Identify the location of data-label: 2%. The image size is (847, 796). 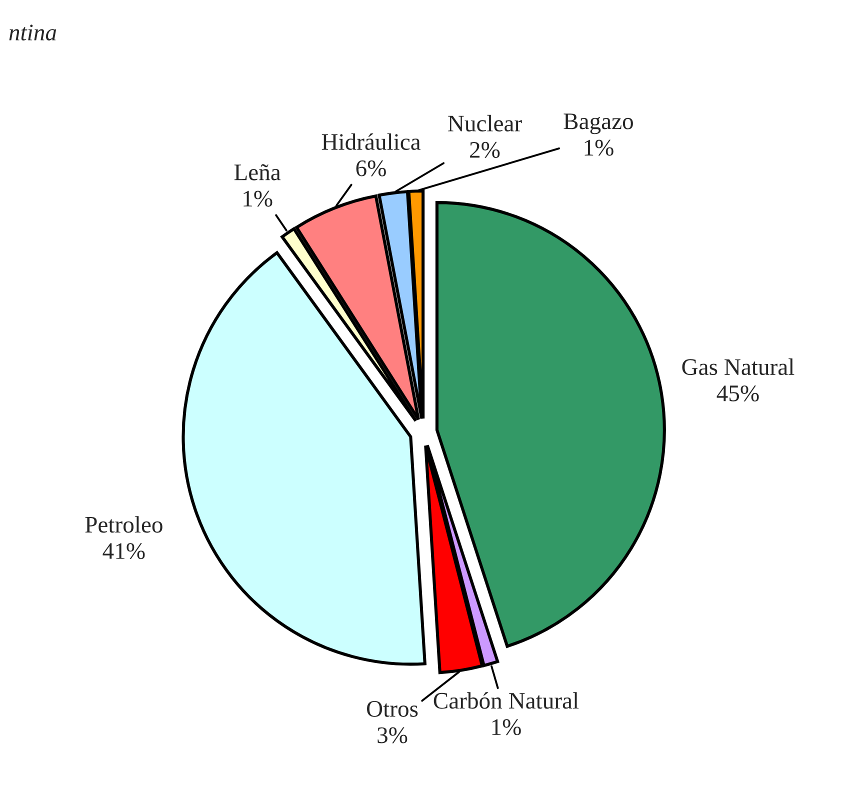
(485, 150).